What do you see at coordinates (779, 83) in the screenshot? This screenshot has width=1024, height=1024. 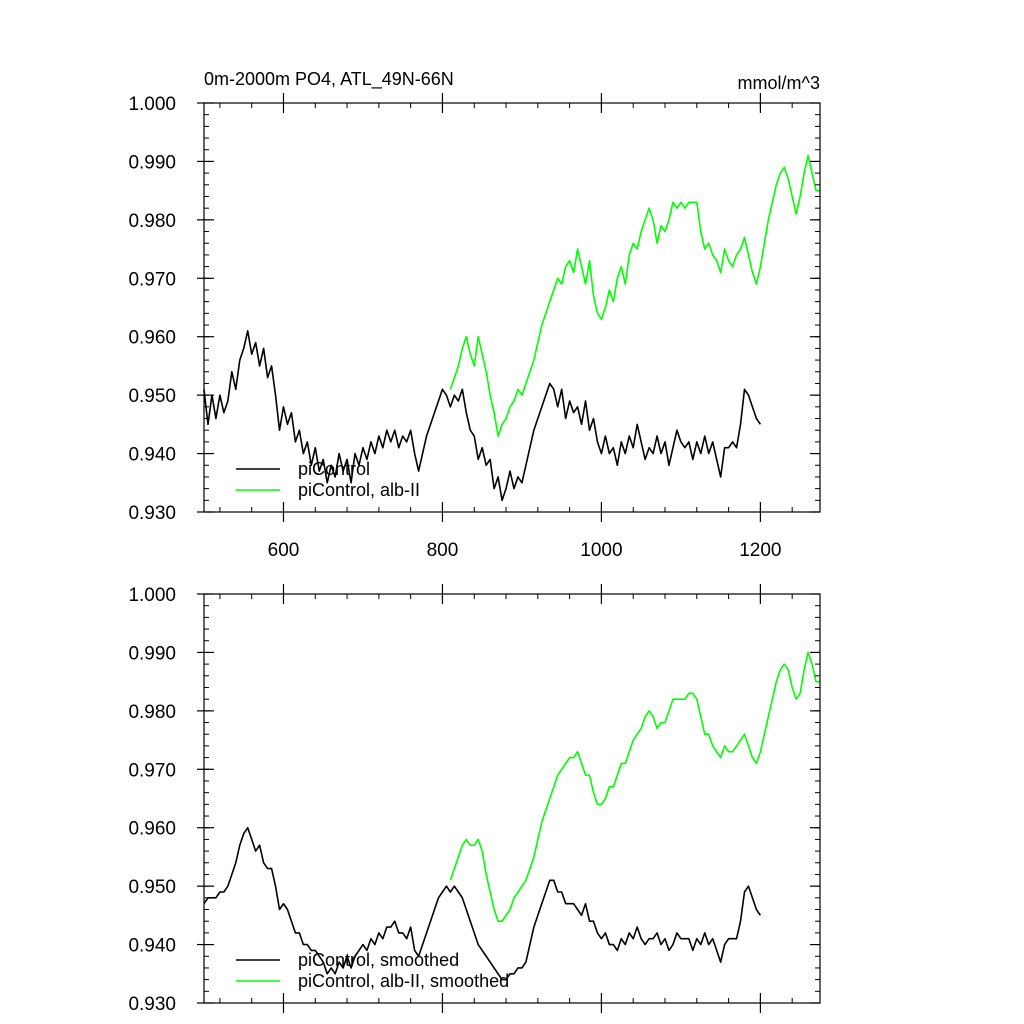 I see `units-label: mmol/m^3` at bounding box center [779, 83].